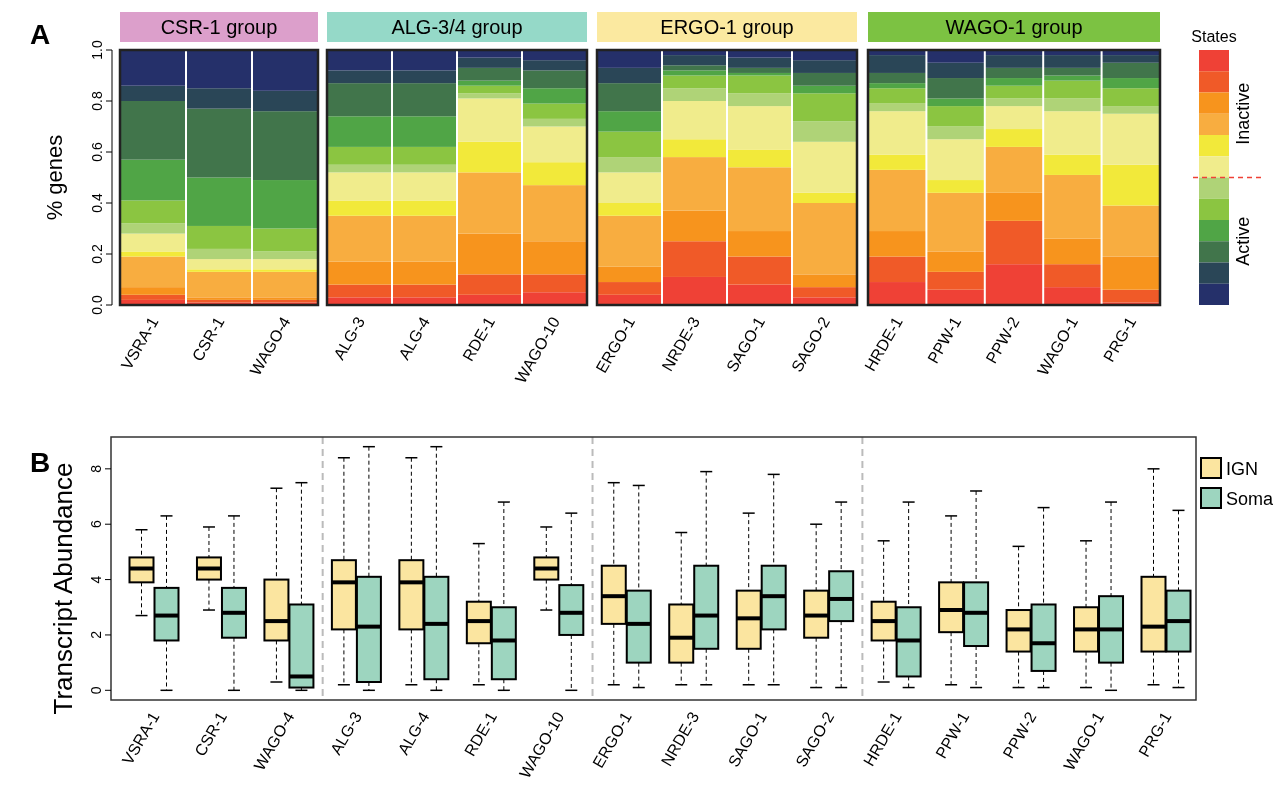 This screenshot has width=1274, height=792. Describe the element at coordinates (457, 27) in the screenshot. I see `chart-title: ALG-3/4 group` at that location.